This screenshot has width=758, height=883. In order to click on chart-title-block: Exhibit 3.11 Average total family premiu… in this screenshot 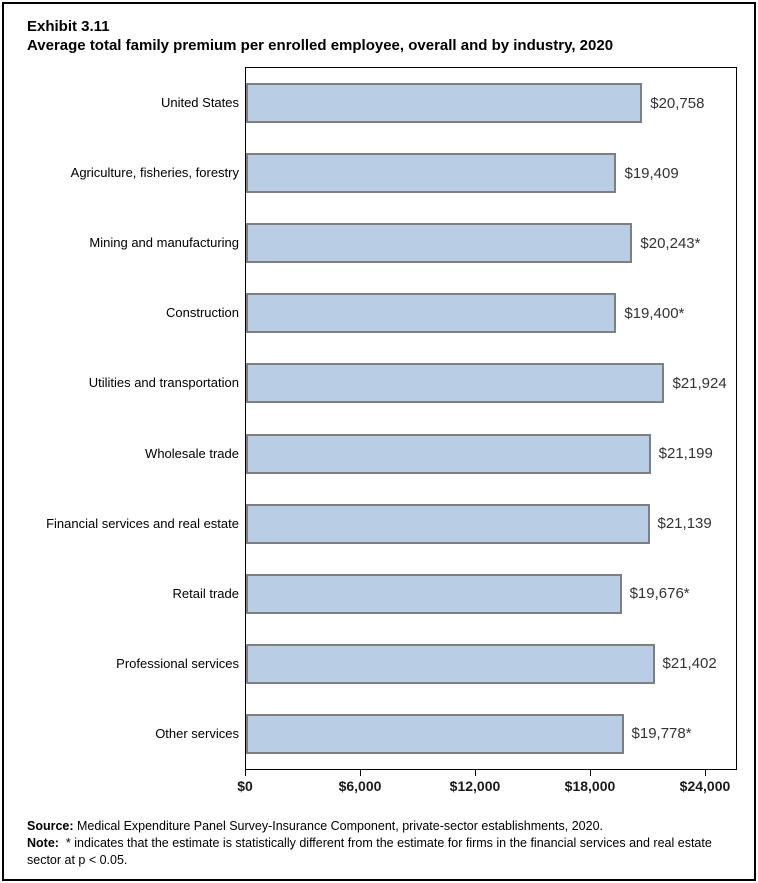, I will do `click(320, 36)`.